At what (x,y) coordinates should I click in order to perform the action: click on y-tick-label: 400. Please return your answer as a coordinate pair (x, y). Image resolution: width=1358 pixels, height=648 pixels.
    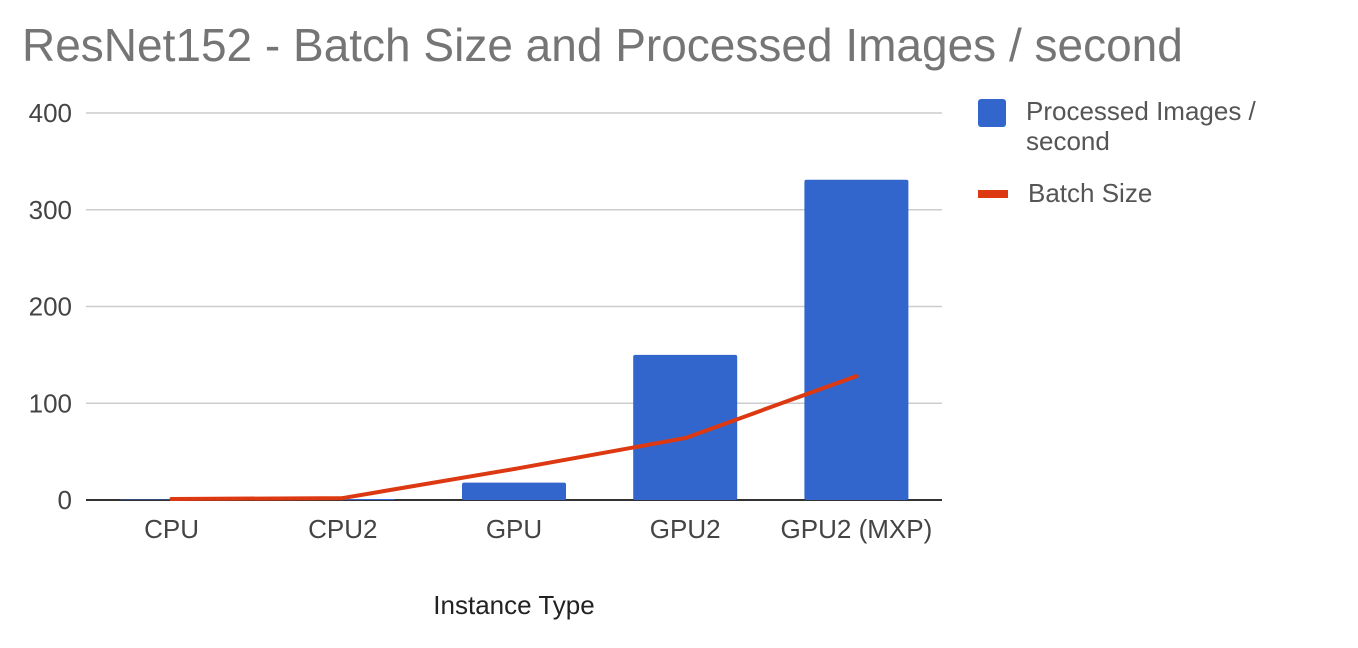
    Looking at the image, I should click on (50, 113).